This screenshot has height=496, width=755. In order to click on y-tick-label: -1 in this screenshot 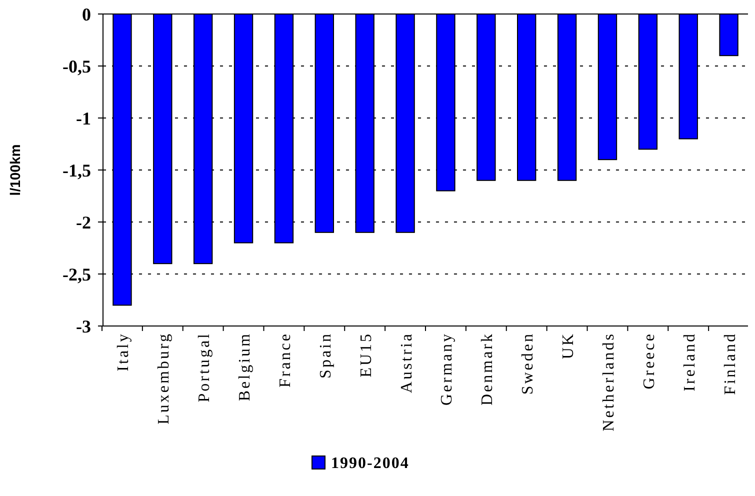, I will do `click(83, 118)`.